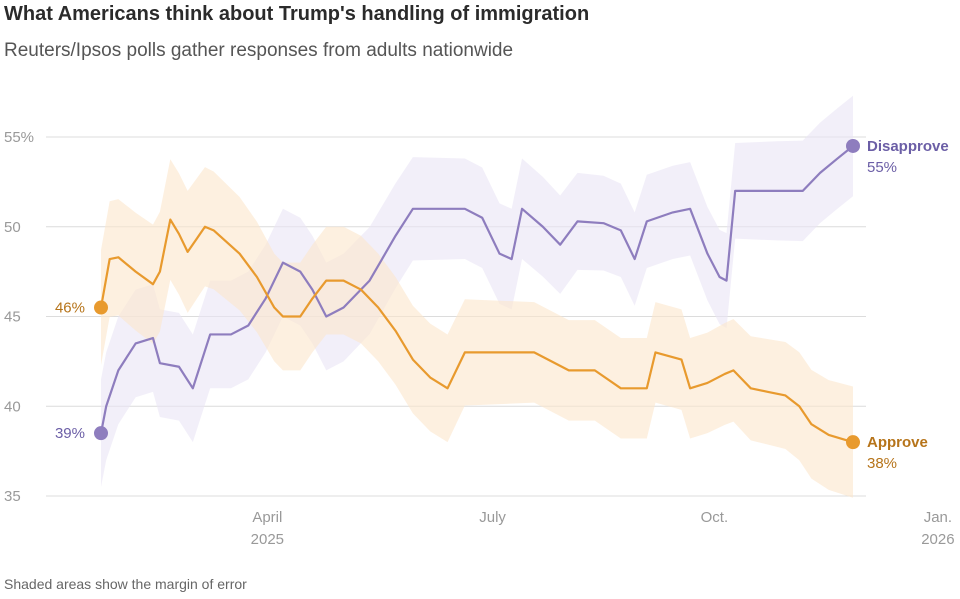 The width and height of the screenshot is (960, 599). I want to click on approve-start-marker, so click(101, 307).